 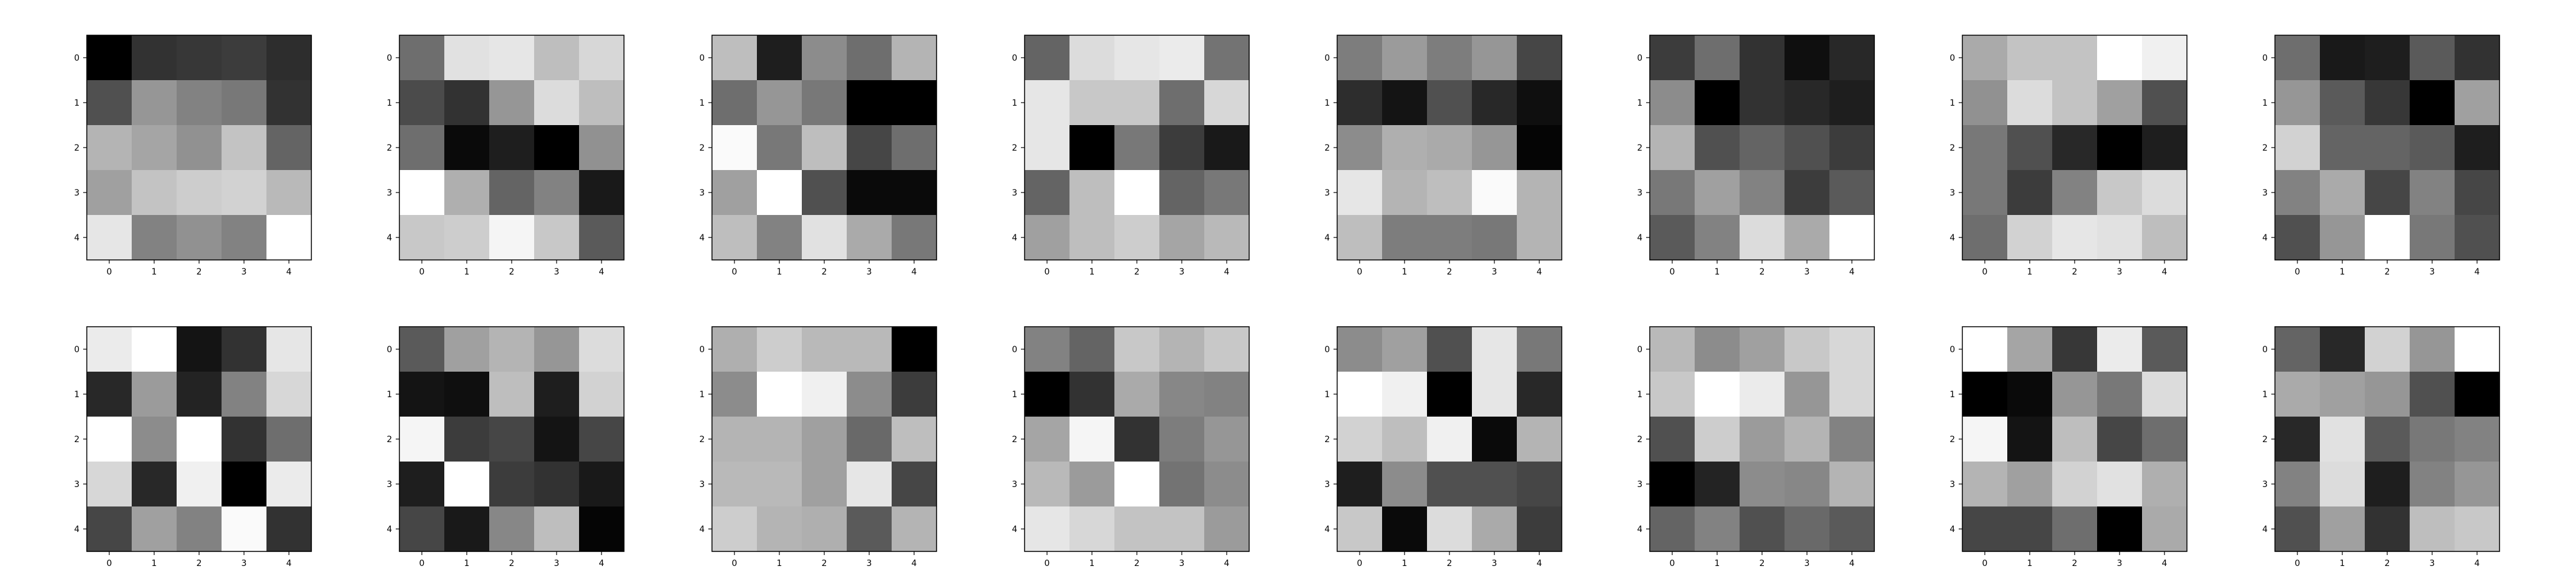 I want to click on x-tick-label: 0, so click(x=1673, y=563).